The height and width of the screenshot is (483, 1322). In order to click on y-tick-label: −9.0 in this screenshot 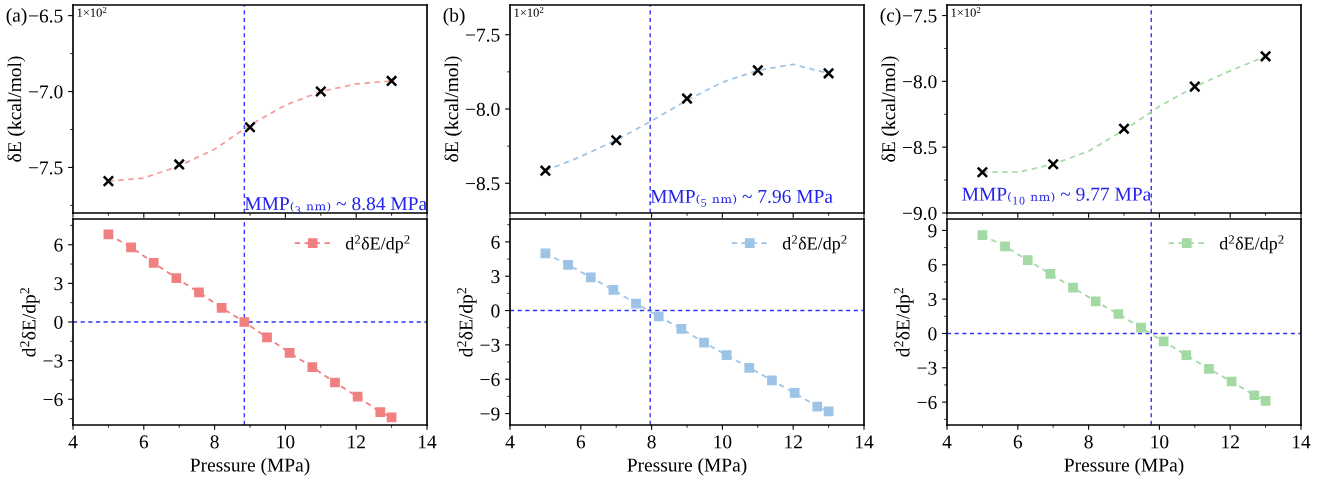, I will do `click(919, 213)`.